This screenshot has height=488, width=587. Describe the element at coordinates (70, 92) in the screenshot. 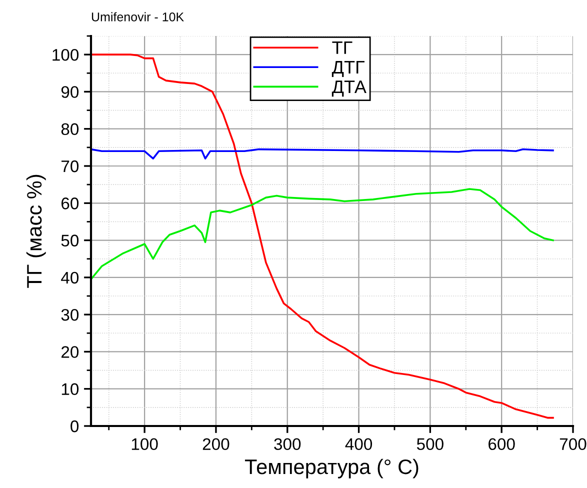

I see `y-tick-label: 90` at that location.